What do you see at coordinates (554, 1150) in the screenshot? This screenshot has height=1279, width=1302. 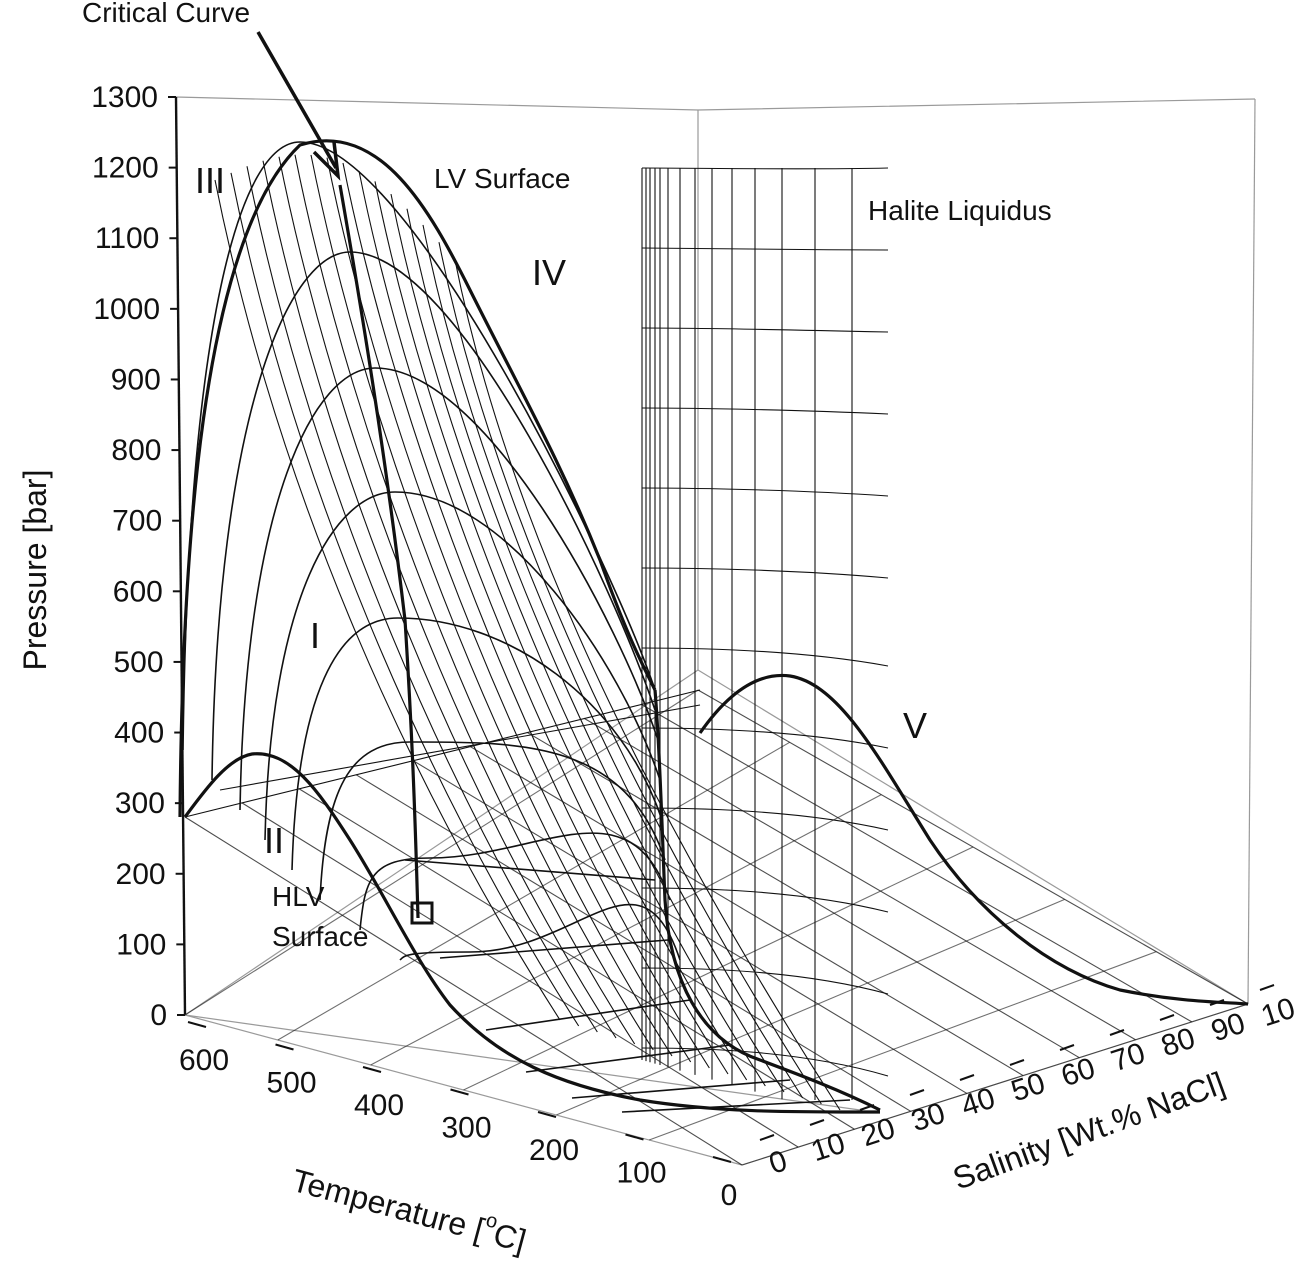 I see `temperature-tick-label: 200` at bounding box center [554, 1150].